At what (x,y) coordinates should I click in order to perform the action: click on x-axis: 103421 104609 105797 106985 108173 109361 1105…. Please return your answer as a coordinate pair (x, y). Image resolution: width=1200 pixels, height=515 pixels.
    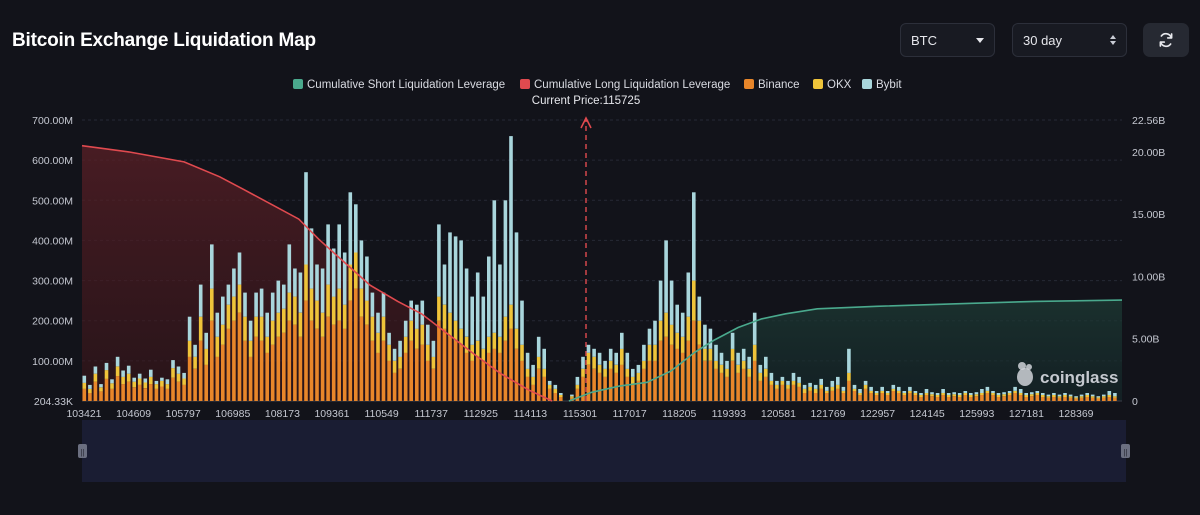
    Looking at the image, I should click on (594, 410).